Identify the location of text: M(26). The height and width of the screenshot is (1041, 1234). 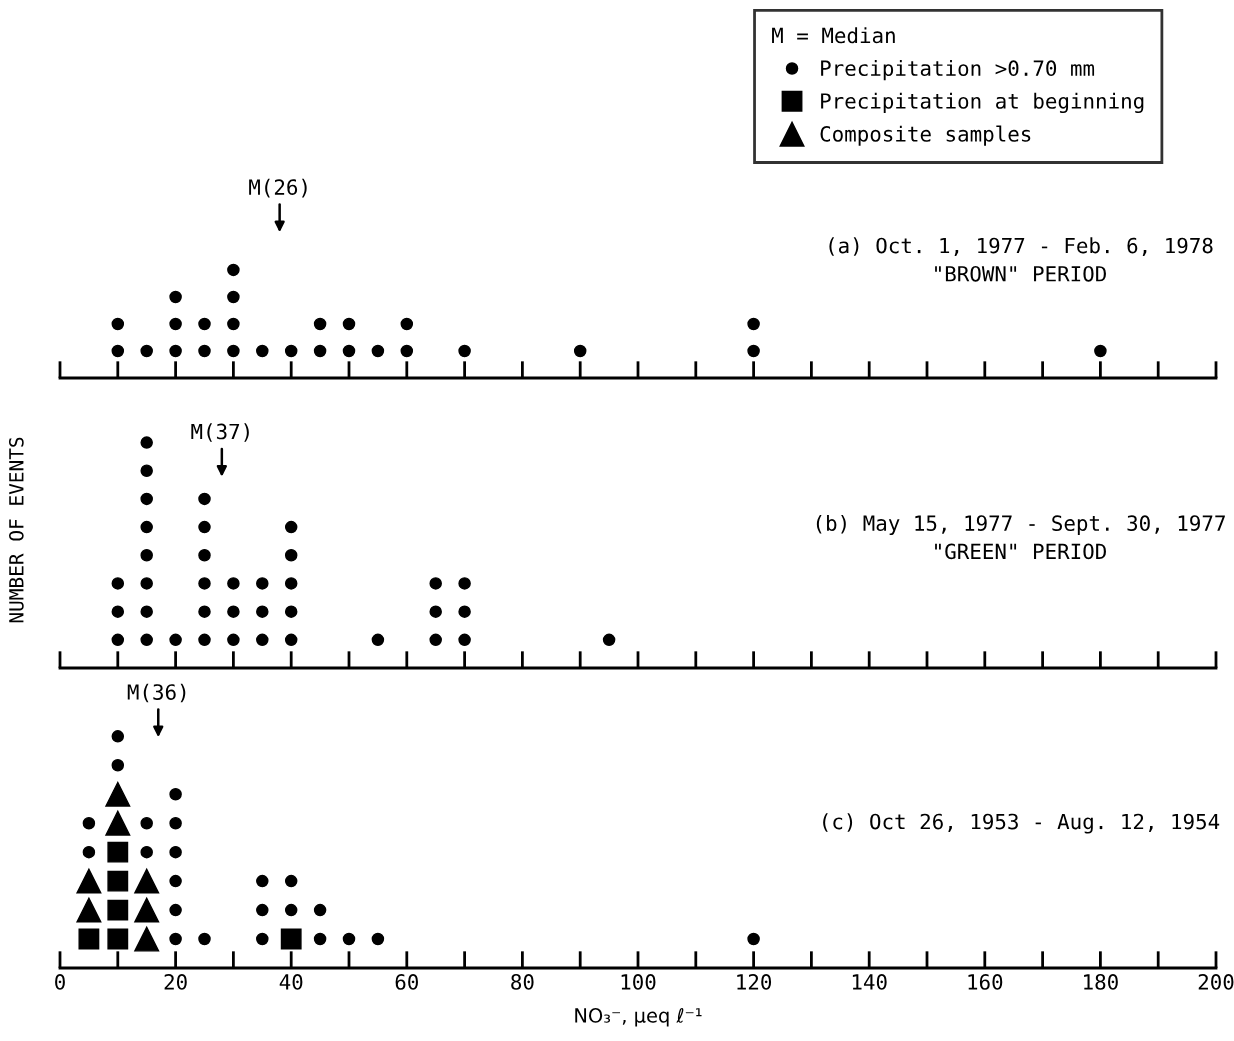
(278, 188).